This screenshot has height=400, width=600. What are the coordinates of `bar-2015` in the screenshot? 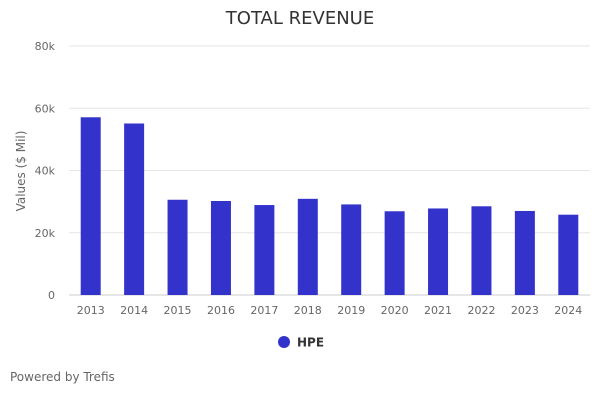 It's located at (177, 247).